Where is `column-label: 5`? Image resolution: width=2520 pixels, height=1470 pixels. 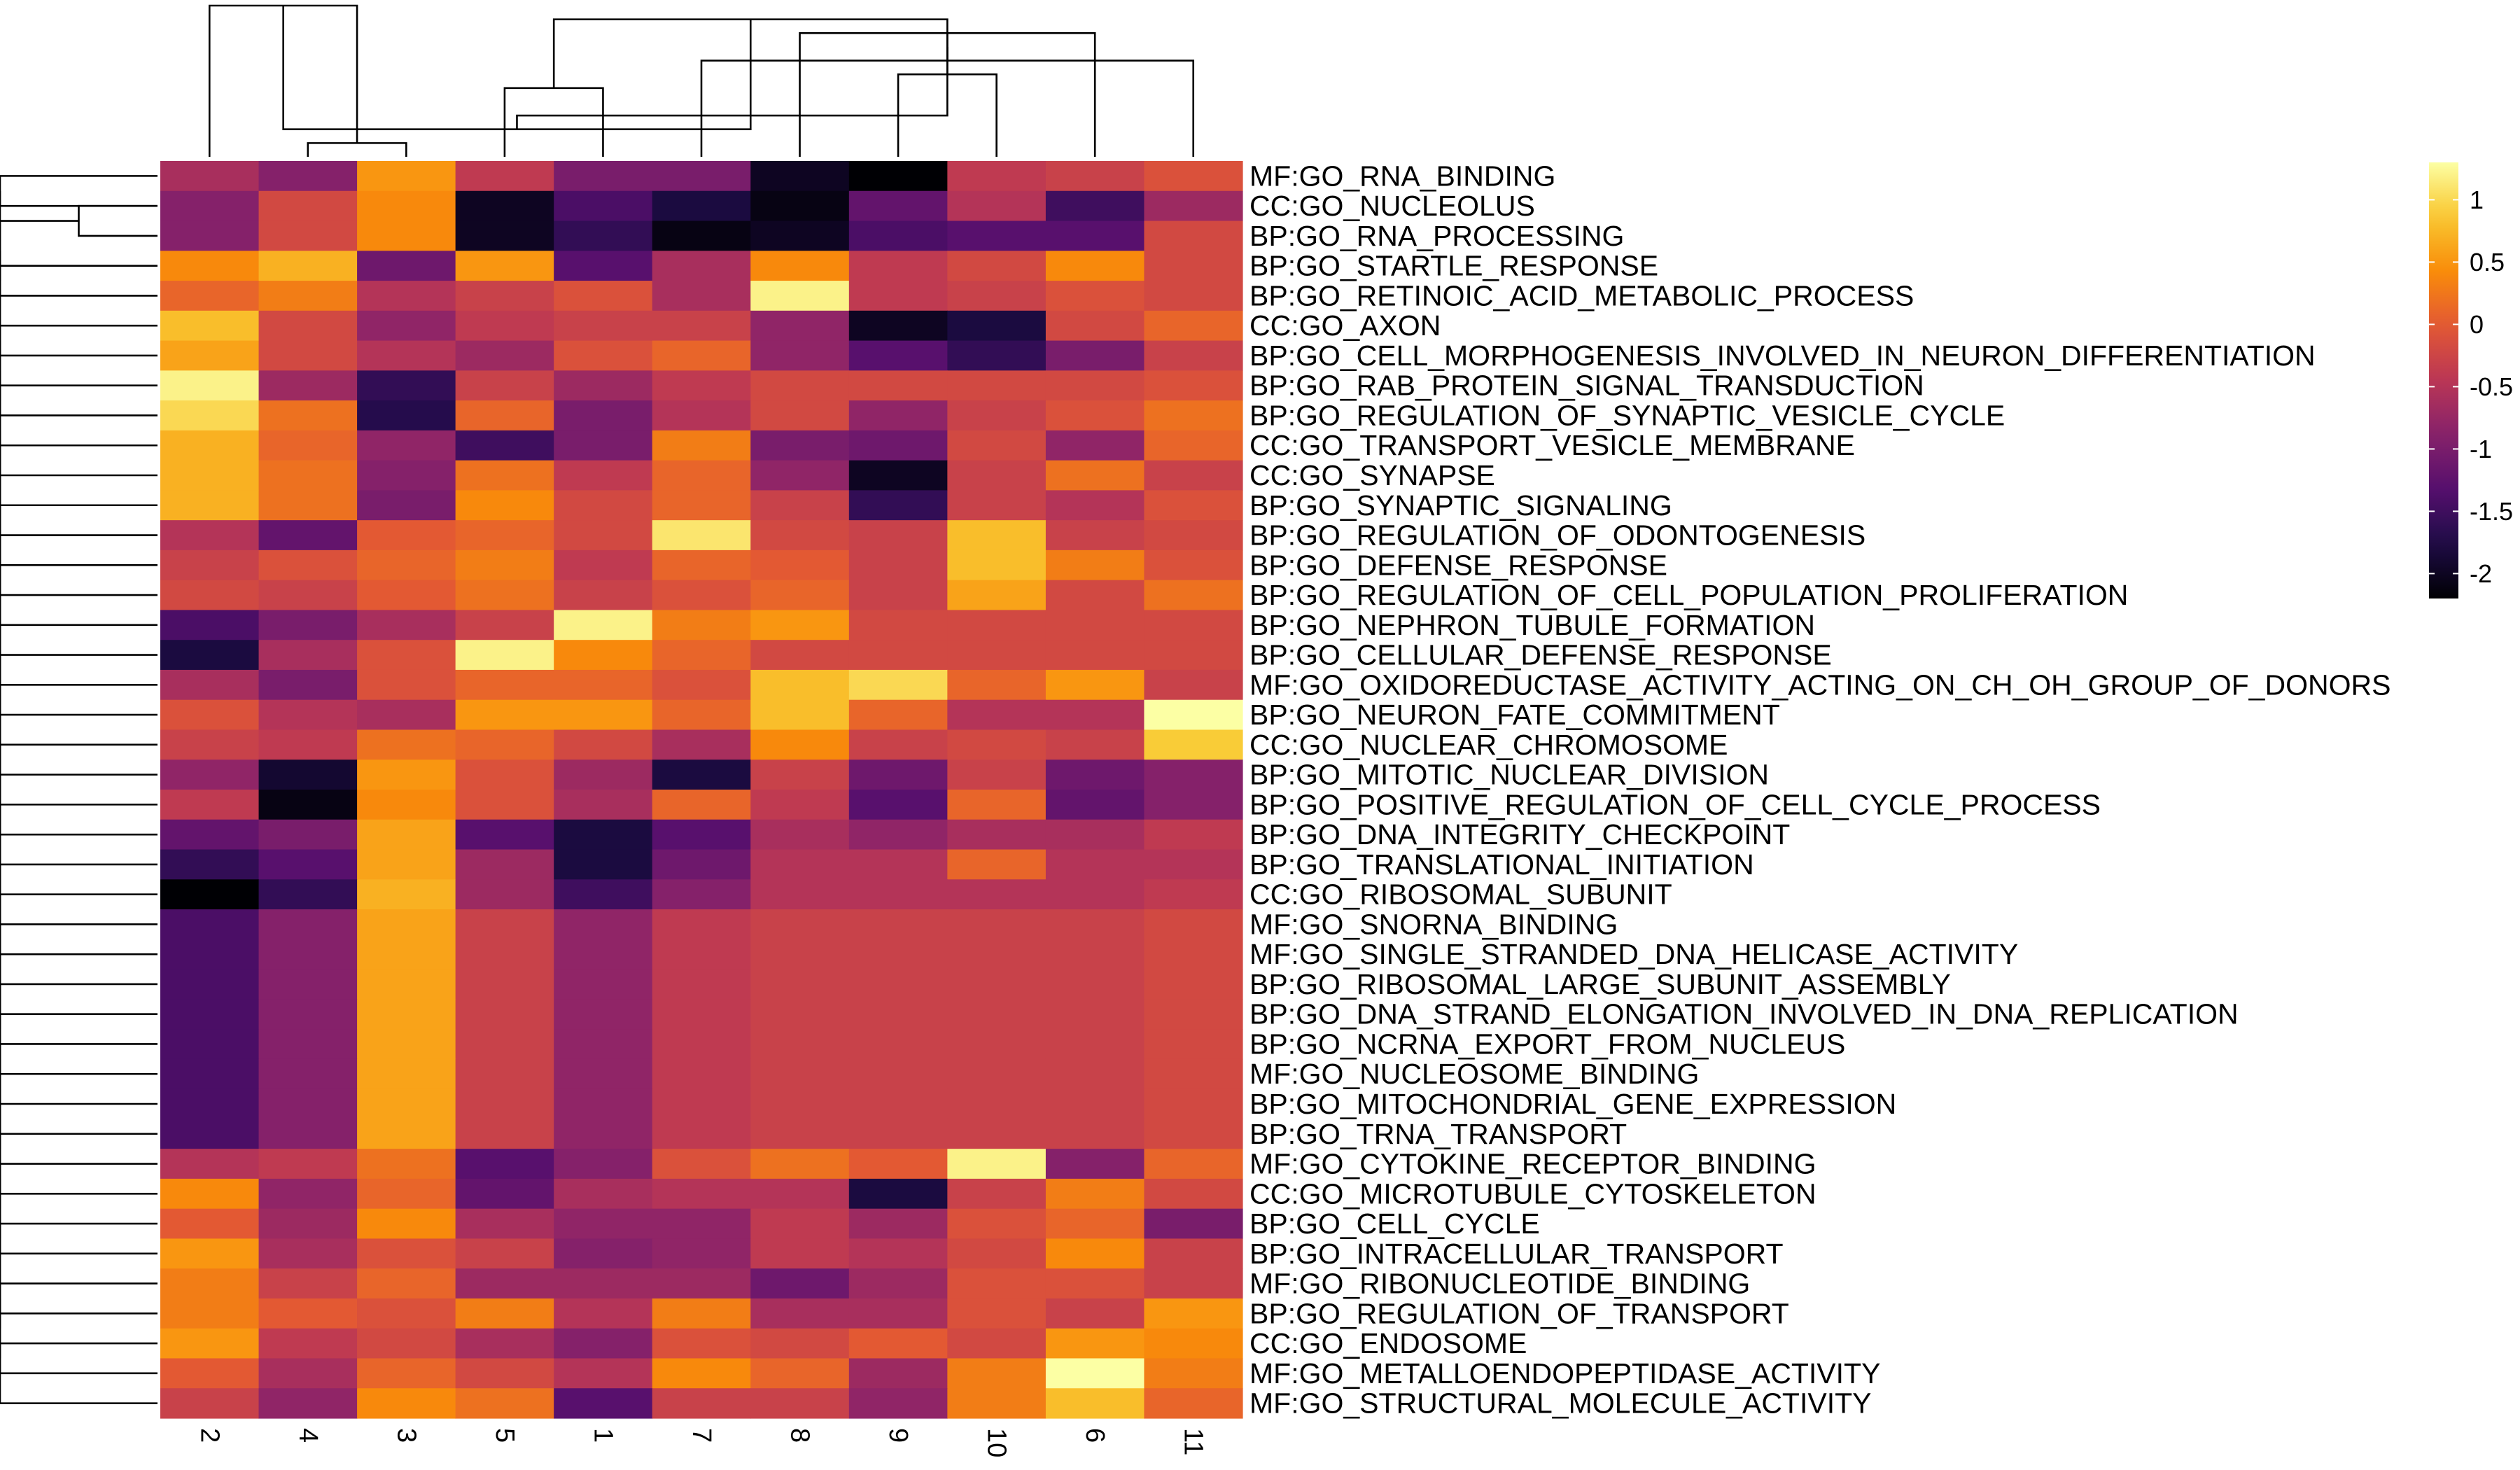 column-label: 5 is located at coordinates (504, 1435).